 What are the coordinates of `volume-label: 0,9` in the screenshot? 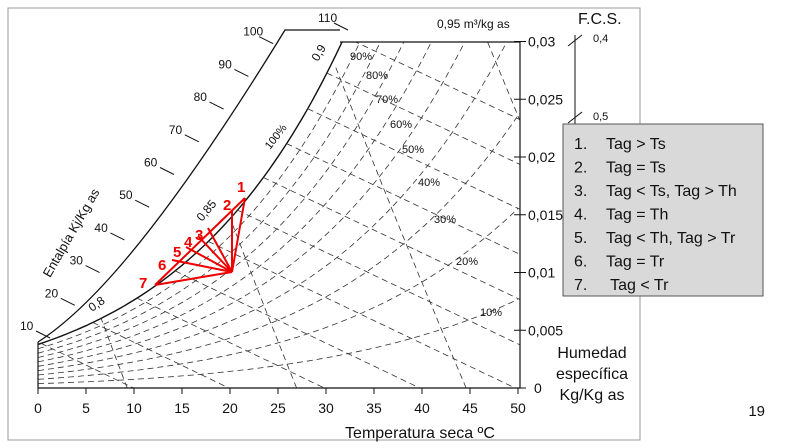 It's located at (318, 53).